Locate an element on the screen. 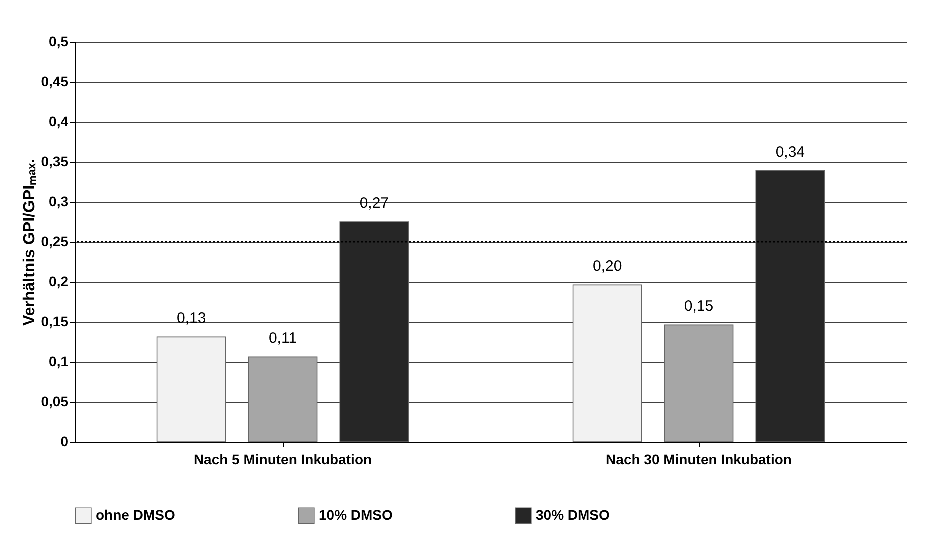 This screenshot has height=551, width=933. y-tick-label: 0,4 is located at coordinates (59, 122).